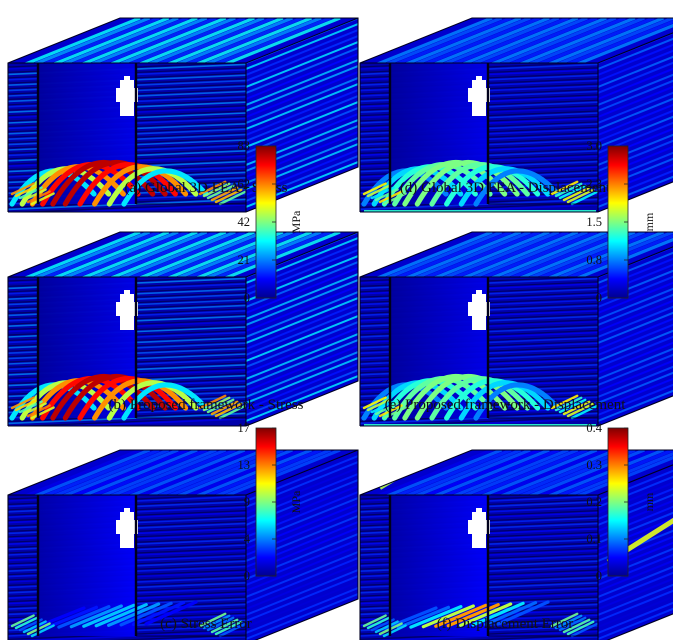  What do you see at coordinates (516, 329) in the screenshot?
I see `panel-e: (e) Proposed framework - Displacement` at bounding box center [516, 329].